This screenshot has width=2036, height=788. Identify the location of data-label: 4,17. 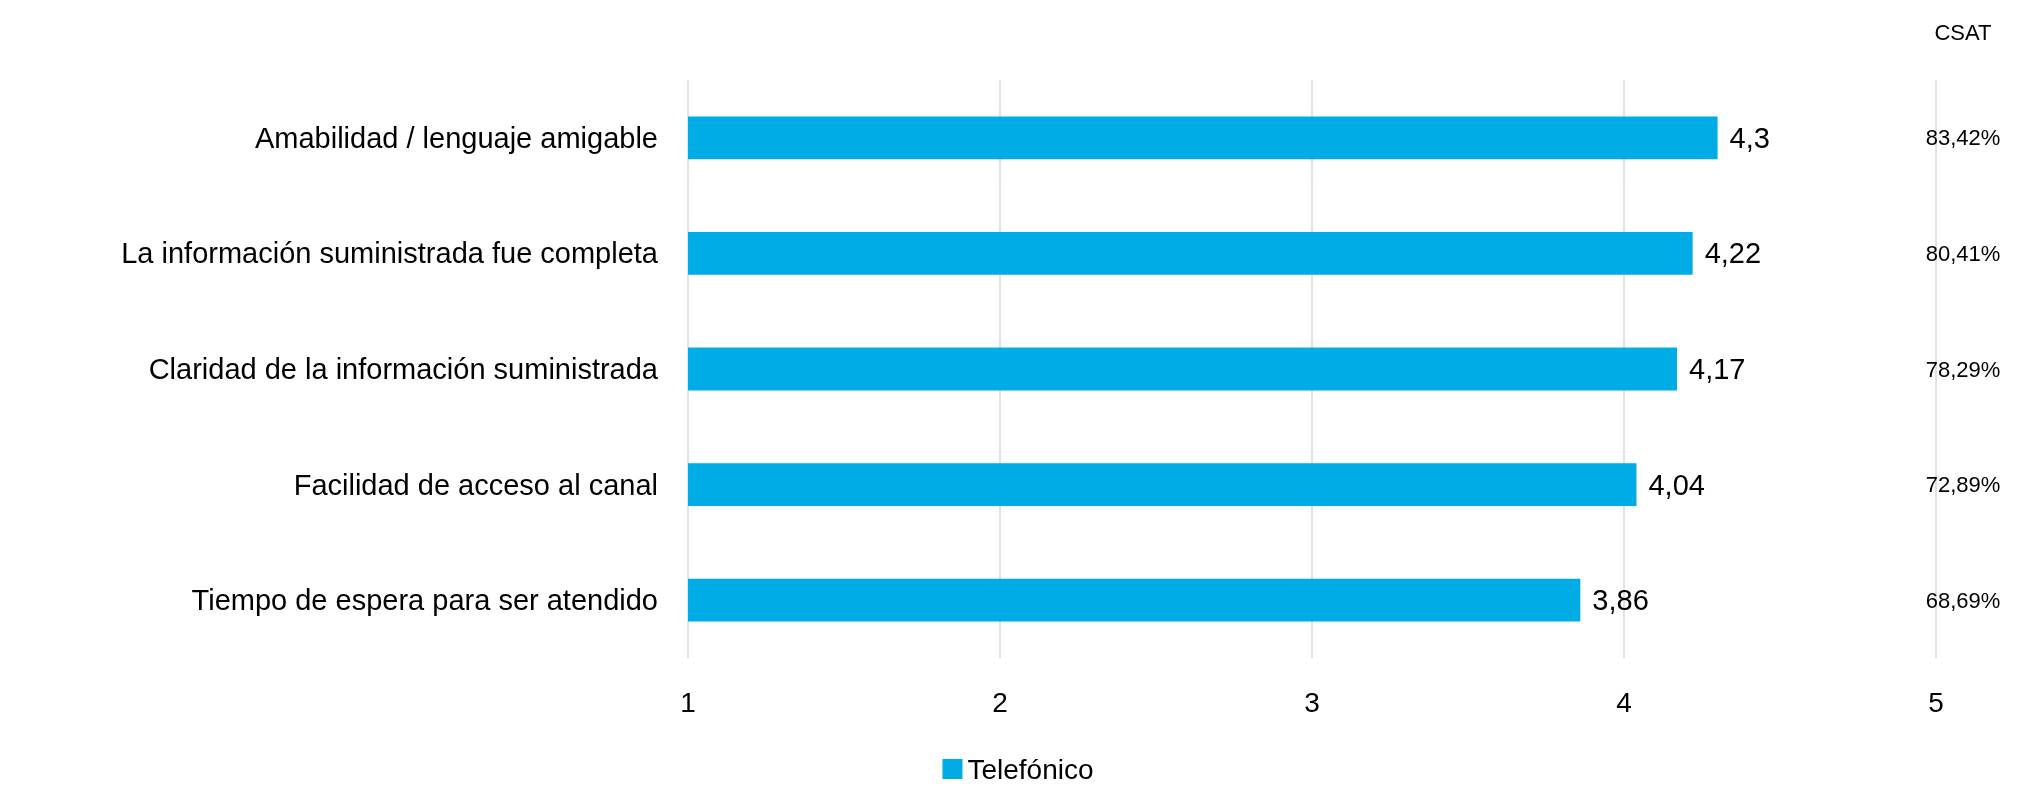
(1717, 369).